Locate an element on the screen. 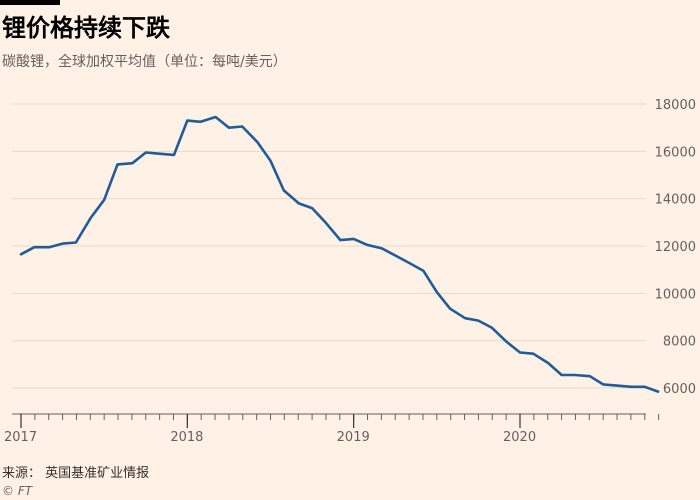 This screenshot has height=500, width=700. x-tick-label: 2020 is located at coordinates (519, 437).